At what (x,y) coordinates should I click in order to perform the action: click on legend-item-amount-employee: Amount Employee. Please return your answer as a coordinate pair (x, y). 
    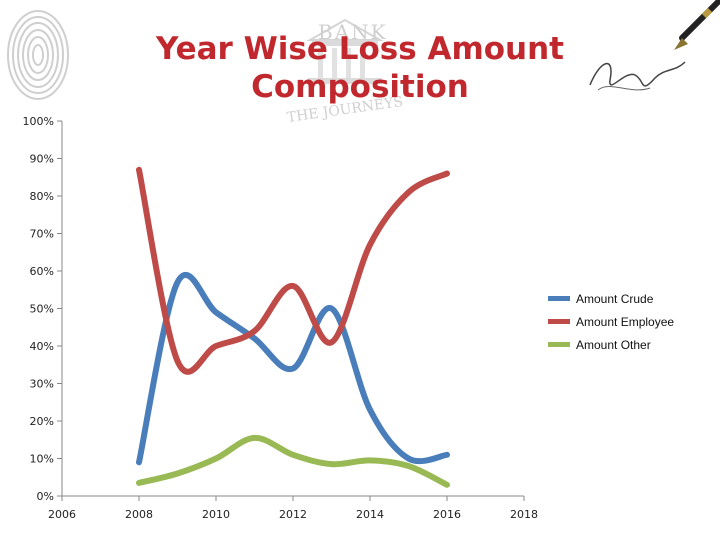
    Looking at the image, I should click on (611, 321).